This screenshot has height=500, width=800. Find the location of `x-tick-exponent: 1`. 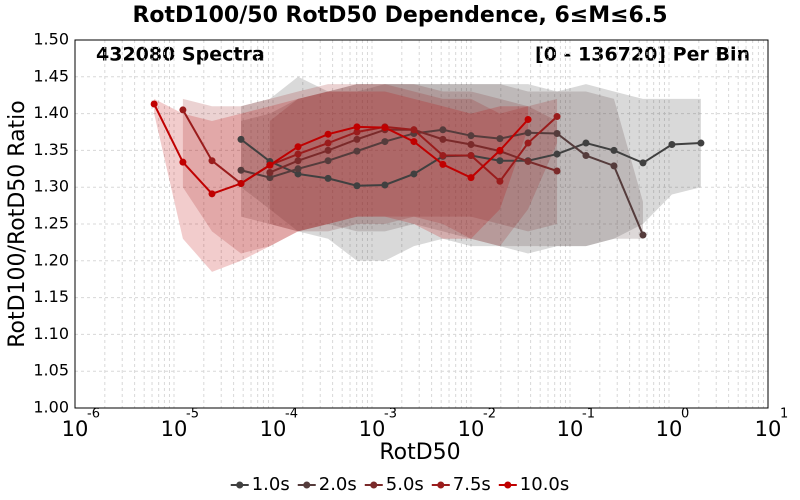

x-tick-exponent: 1 is located at coordinates (784, 414).